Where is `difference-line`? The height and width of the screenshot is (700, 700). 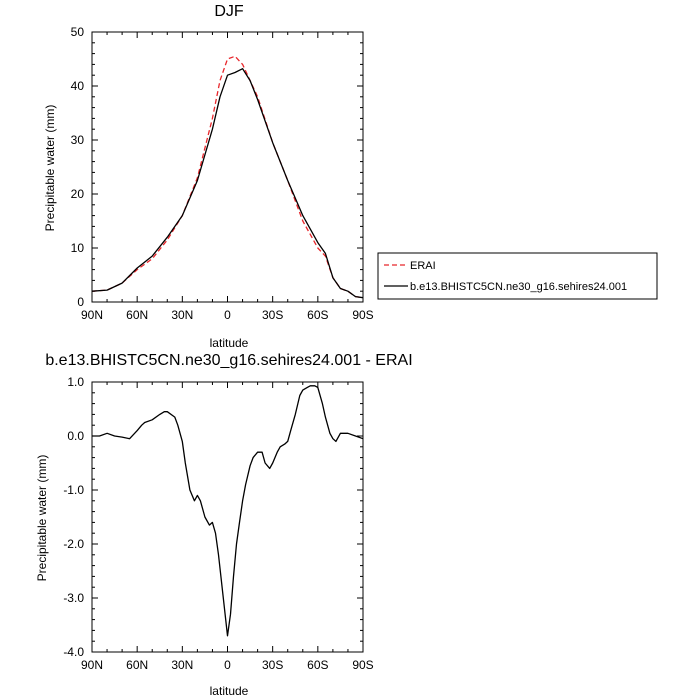 difference-line is located at coordinates (228, 511).